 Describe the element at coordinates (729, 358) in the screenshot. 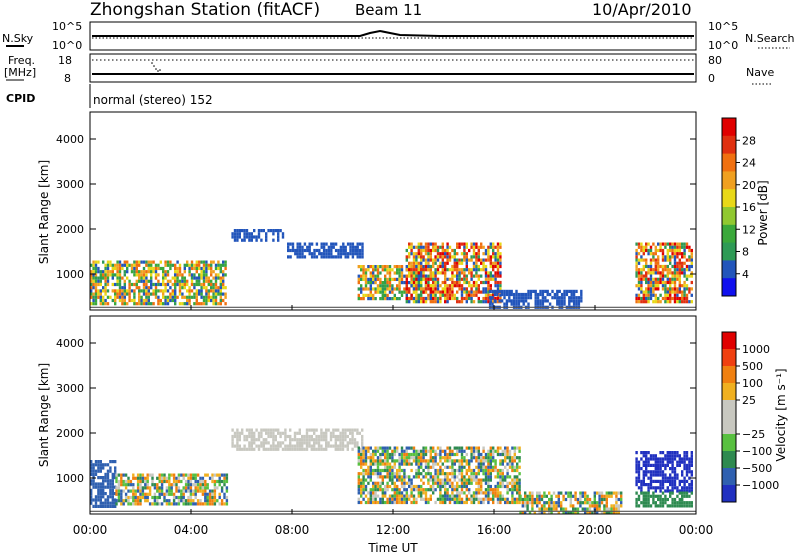

I see `colorbar-segment` at that location.